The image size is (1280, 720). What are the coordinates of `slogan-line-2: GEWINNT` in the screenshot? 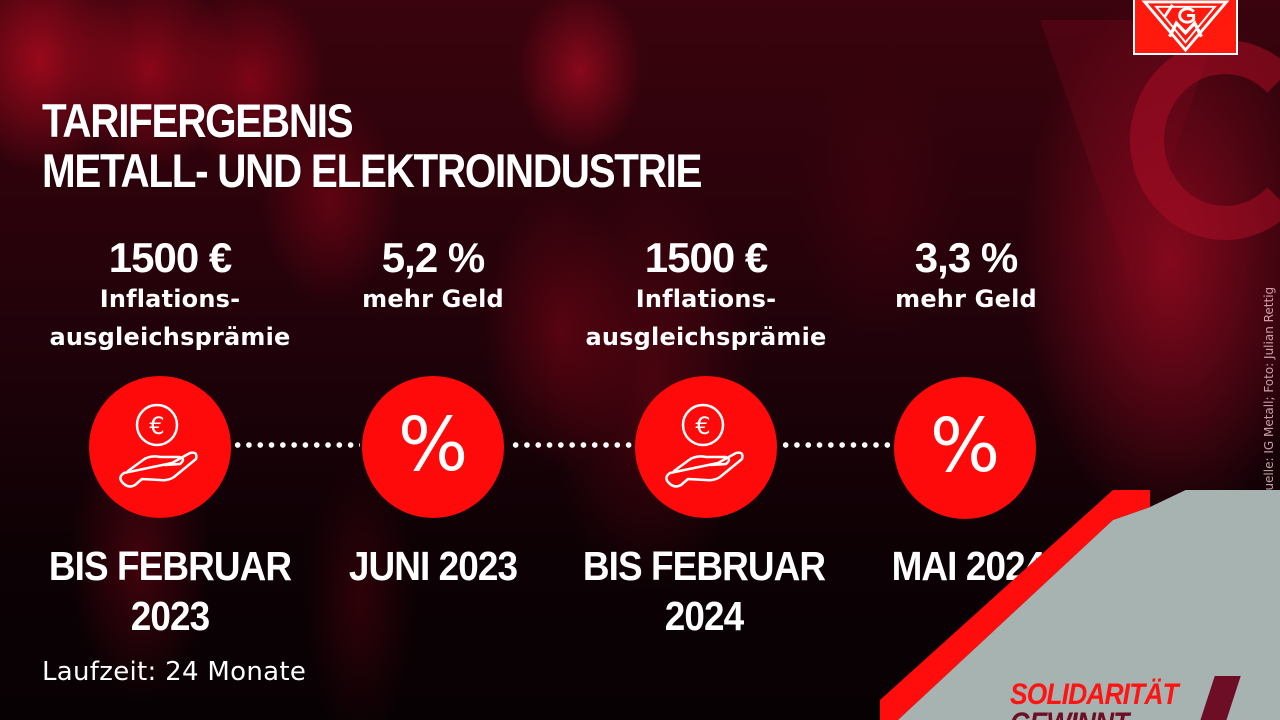 It's located at (1069, 714).